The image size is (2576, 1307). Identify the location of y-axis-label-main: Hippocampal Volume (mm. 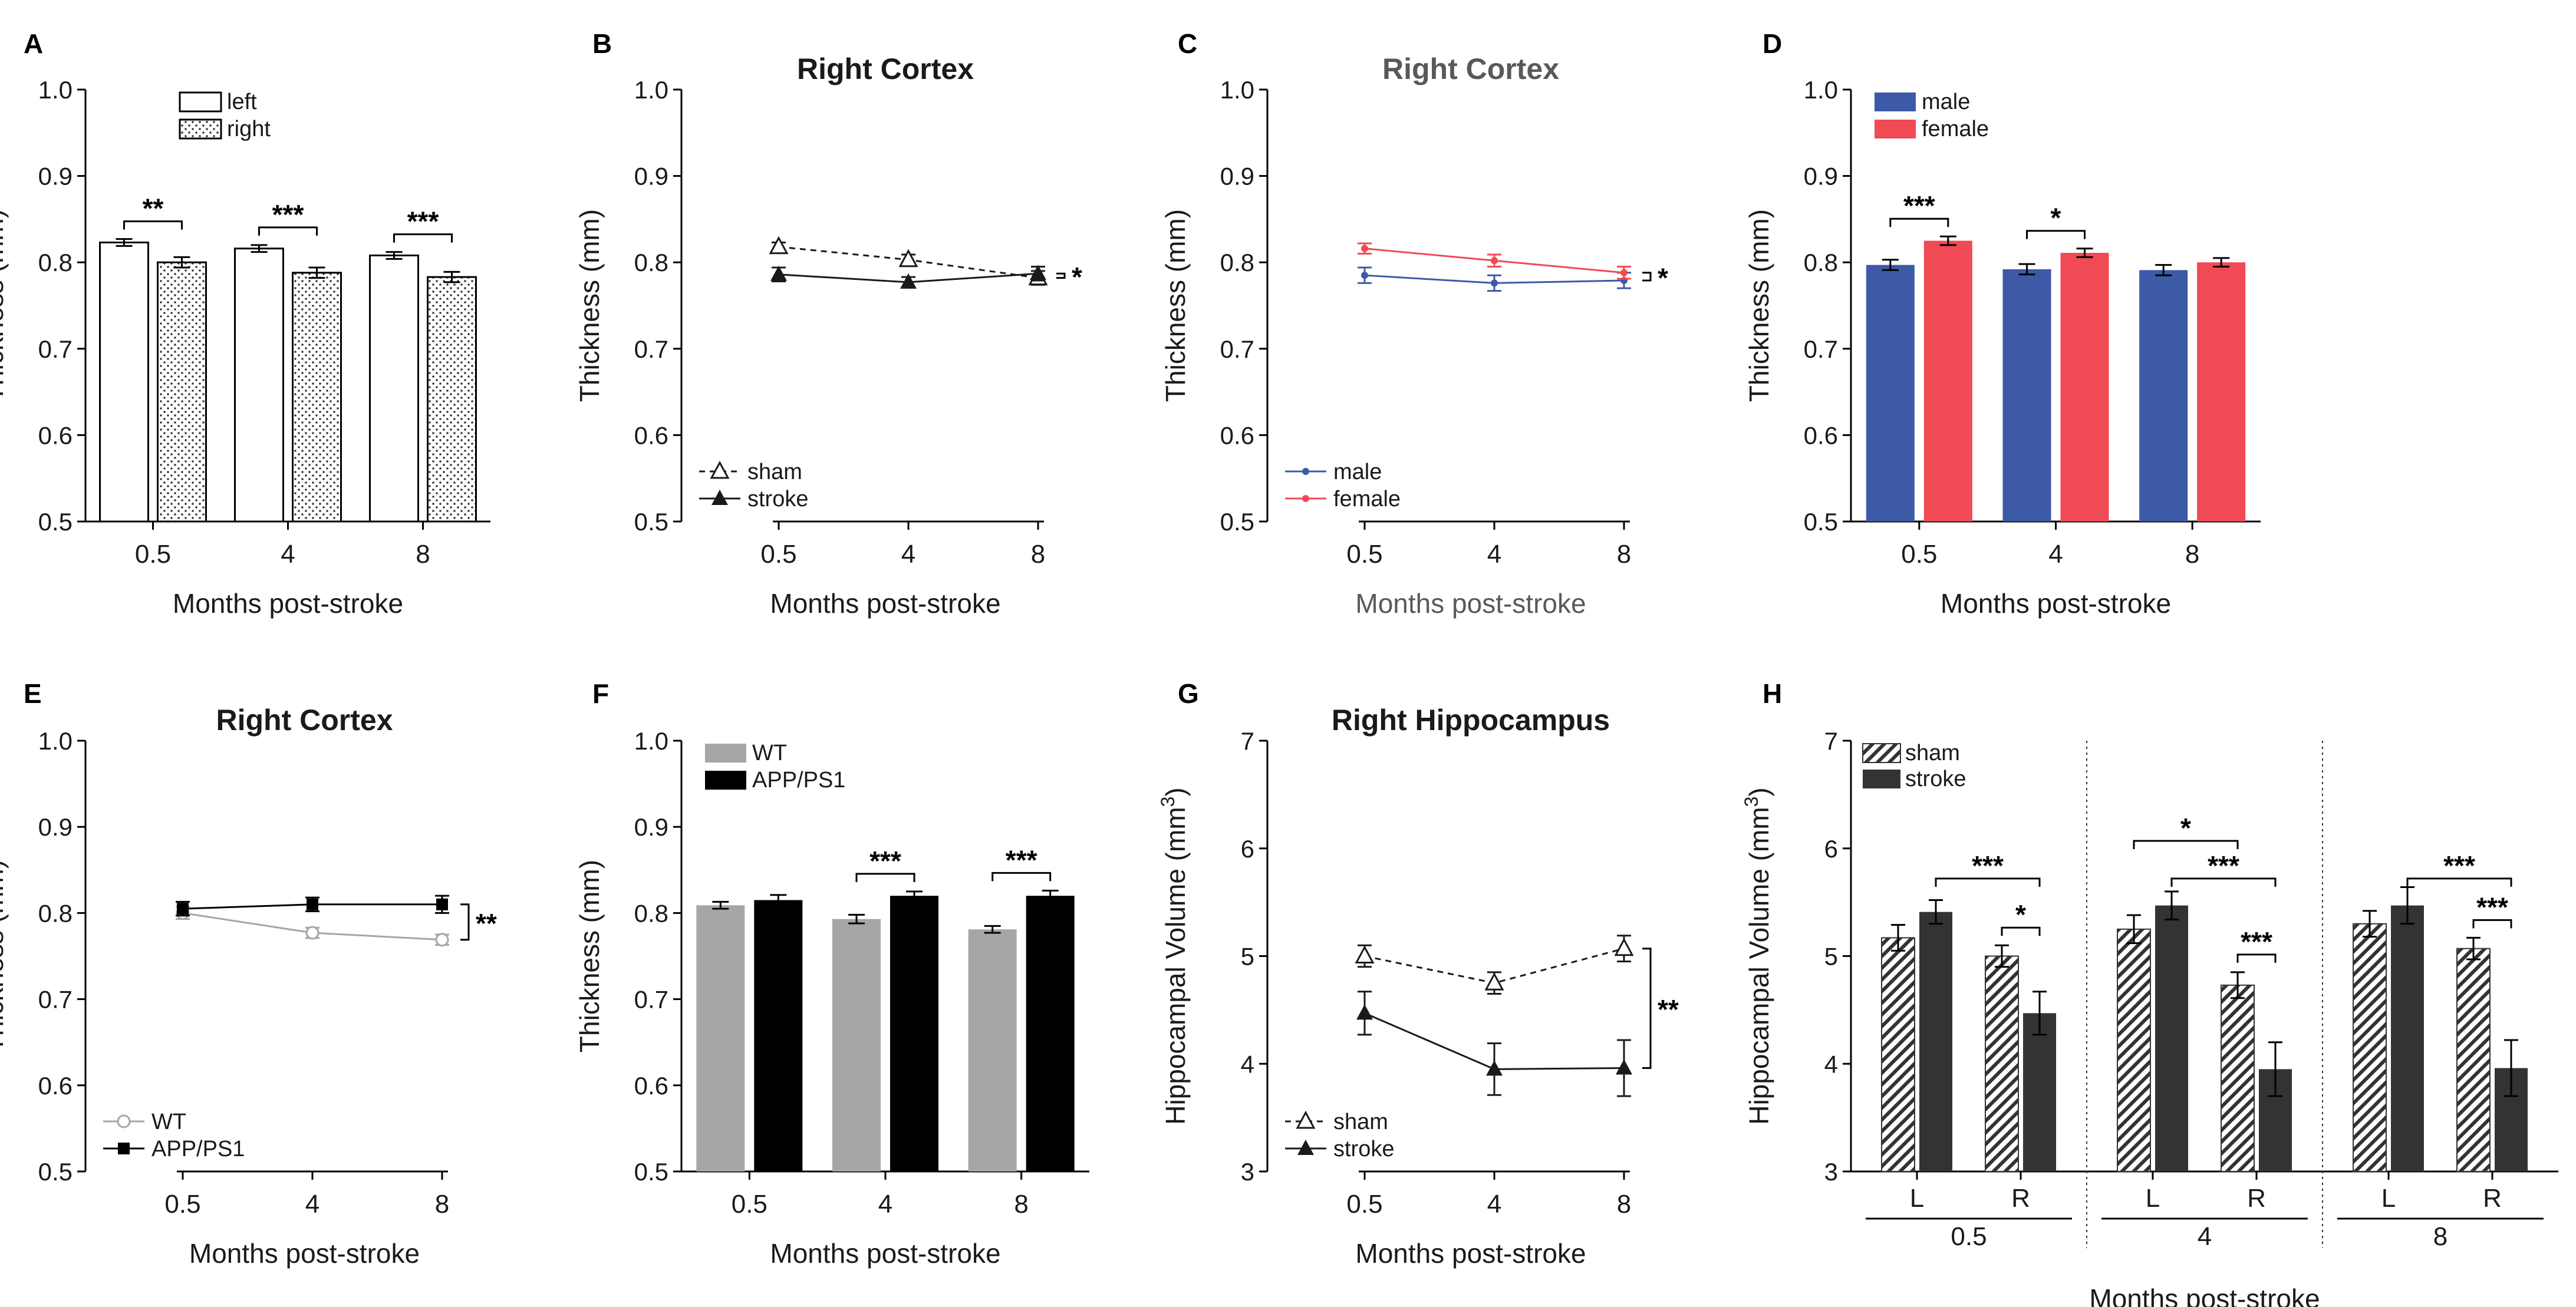
(1759, 965).